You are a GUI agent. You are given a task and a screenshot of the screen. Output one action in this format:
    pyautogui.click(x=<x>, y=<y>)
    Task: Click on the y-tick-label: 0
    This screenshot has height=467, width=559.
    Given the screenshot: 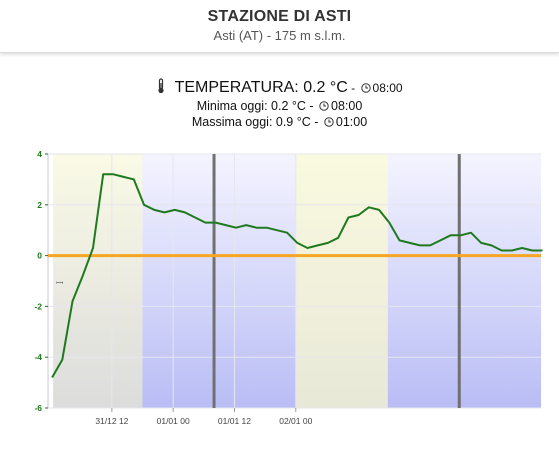 What is the action you would take?
    pyautogui.click(x=39, y=256)
    